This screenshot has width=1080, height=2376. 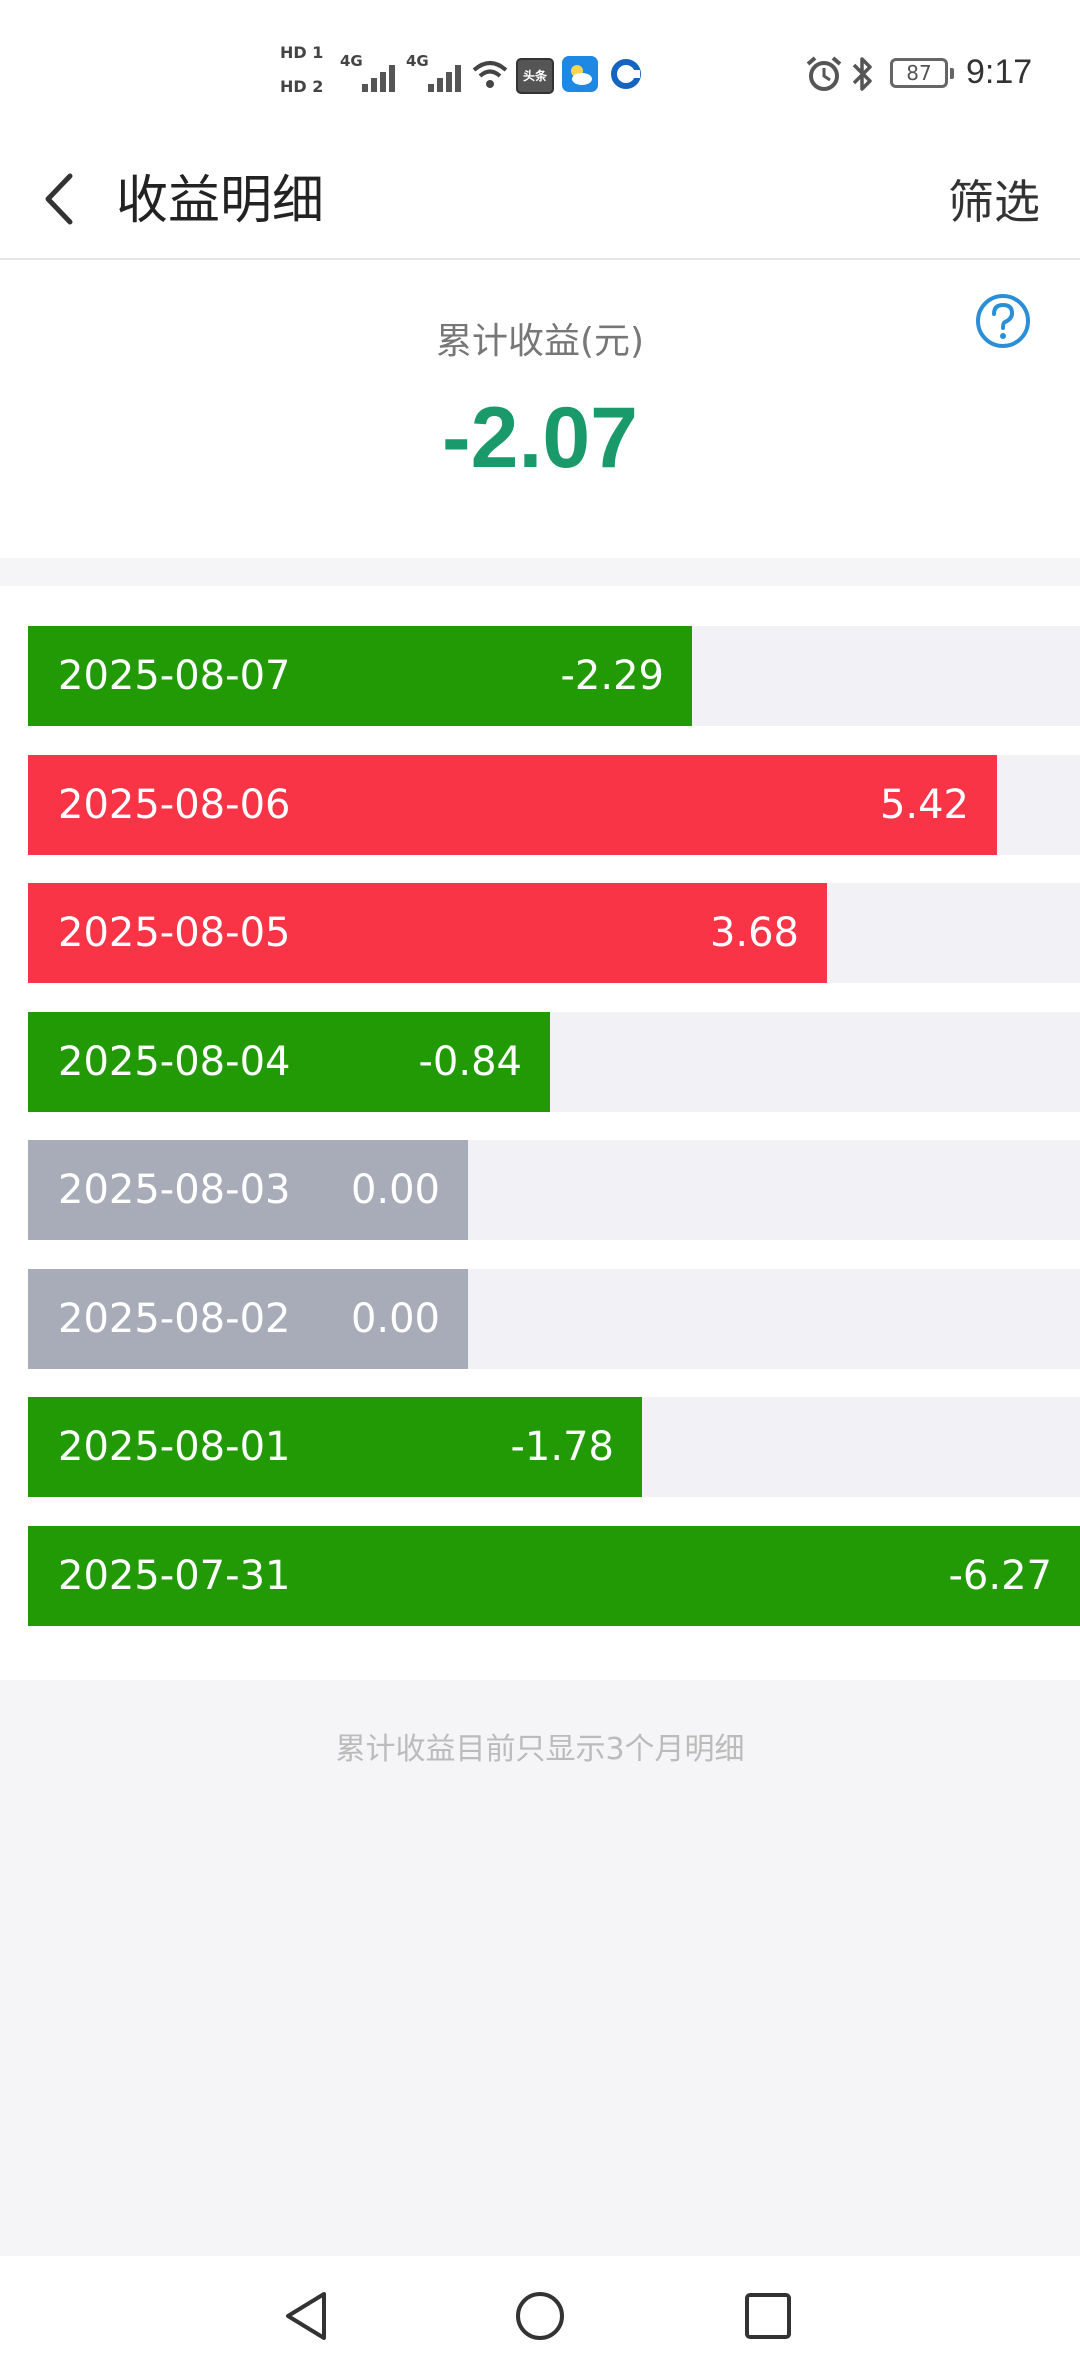 I want to click on income-row: 2025-07-31 -6.27, so click(x=554, y=1576).